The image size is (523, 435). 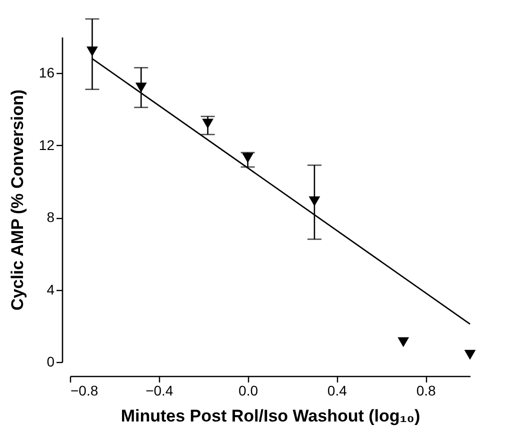 What do you see at coordinates (84, 390) in the screenshot?
I see `x-tick-label: −0.8` at bounding box center [84, 390].